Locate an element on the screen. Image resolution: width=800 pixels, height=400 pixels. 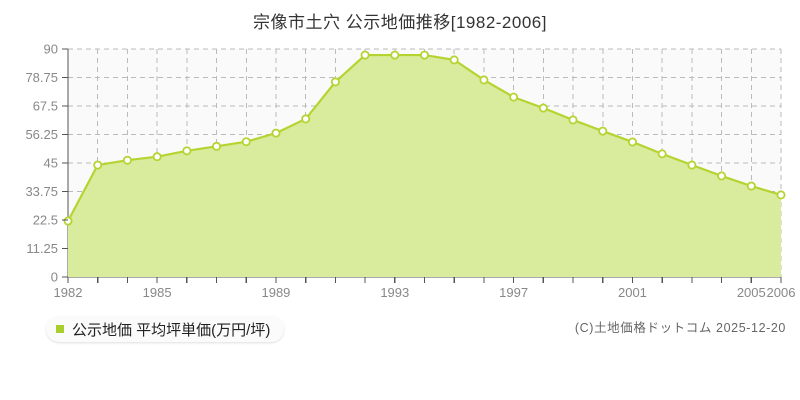
y-axis-tick-labels: 0 11.25 22.5 33.75 45 56.25 67.5 78.75 90 is located at coordinates (46, 163).